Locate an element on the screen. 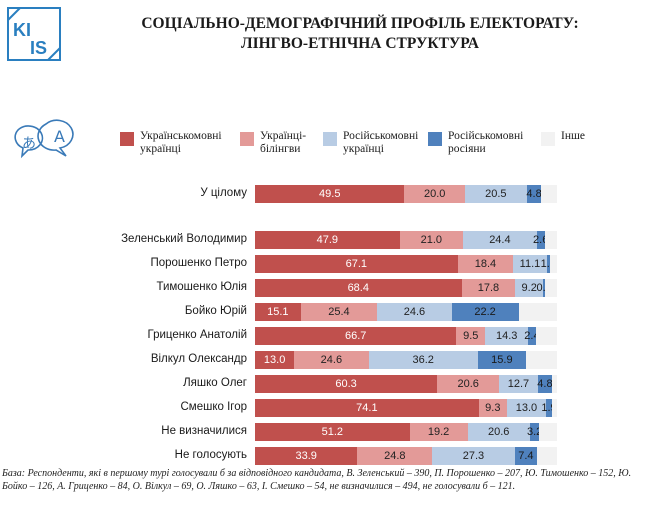  row-label: Тимошенко Юлія is located at coordinates (201, 287).